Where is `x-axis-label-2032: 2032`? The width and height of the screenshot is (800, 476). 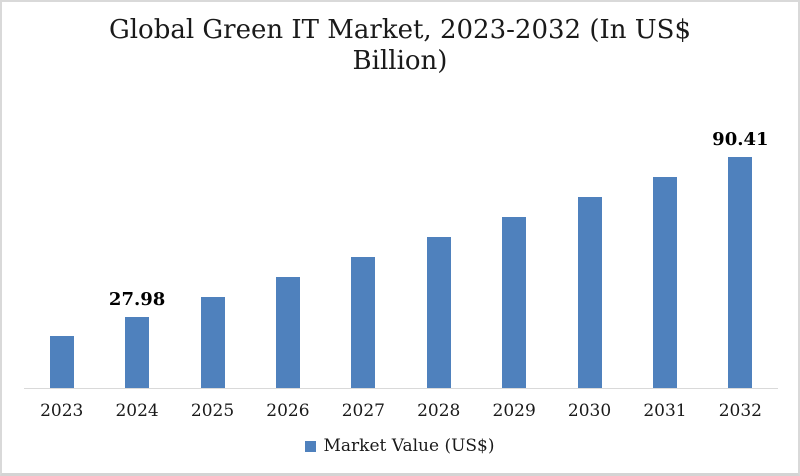 x-axis-label-2032: 2032 is located at coordinates (740, 411).